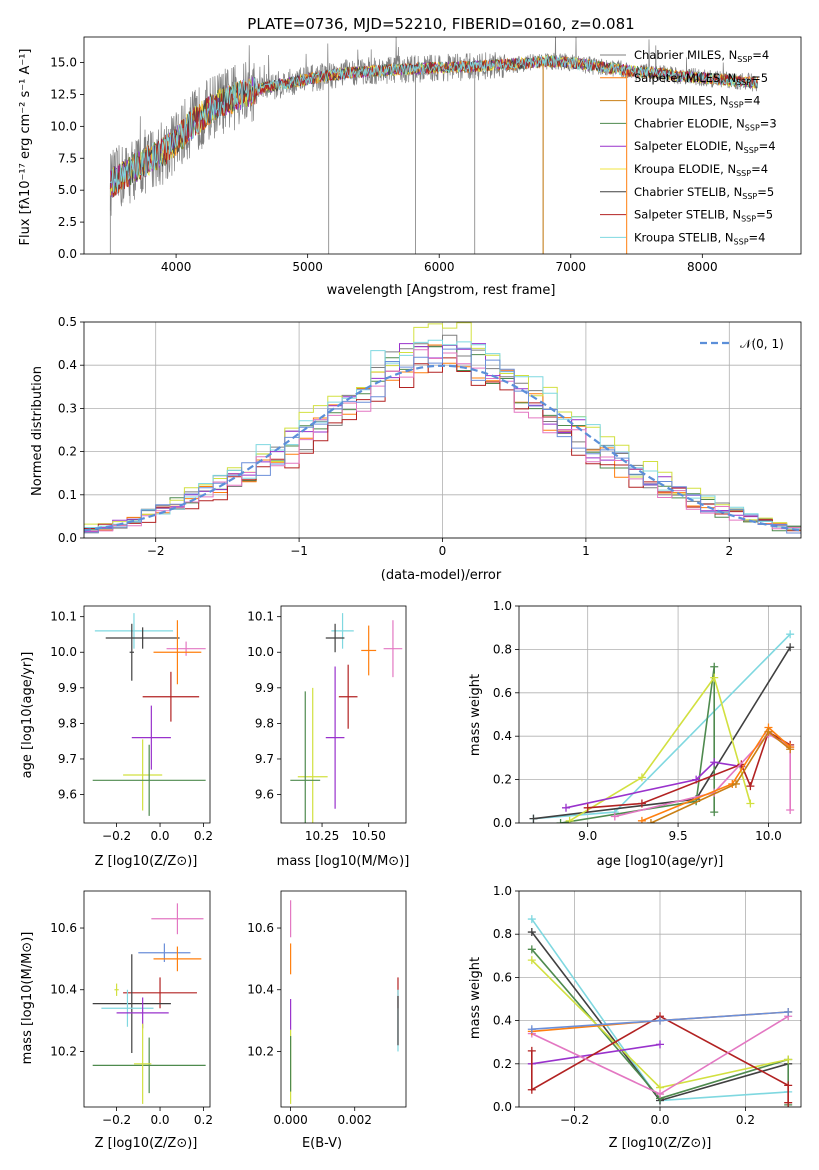 Image resolution: width=819 pixels, height=1170 pixels. Describe the element at coordinates (67, 723) in the screenshot. I see `y-tick-label: 9.8` at that location.